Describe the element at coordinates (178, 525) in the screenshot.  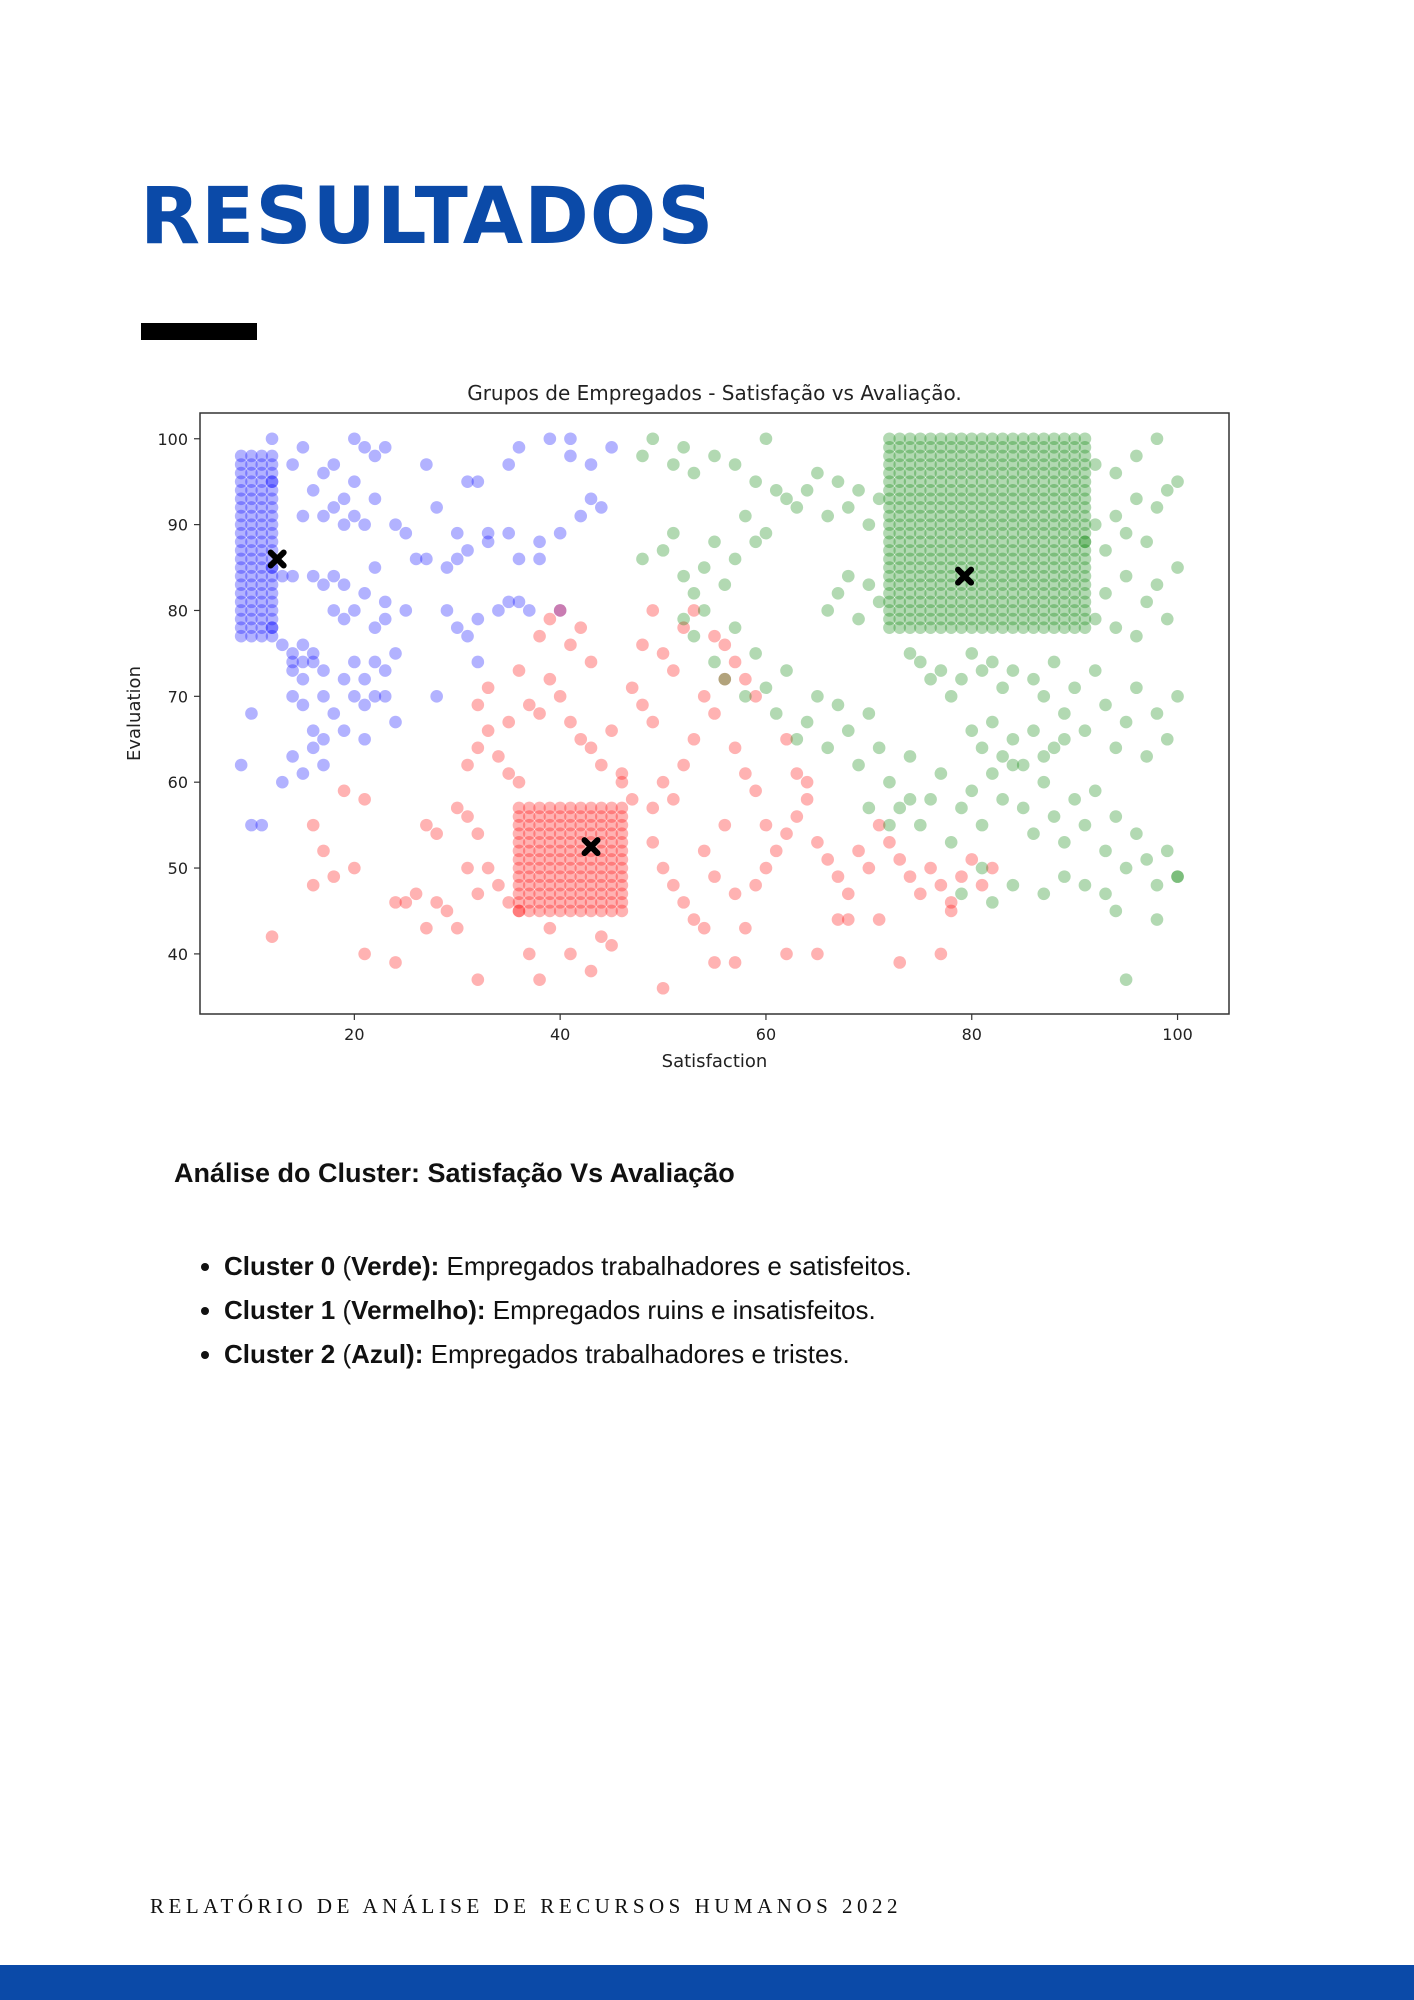
I see `y-tick-label: 90` at that location.